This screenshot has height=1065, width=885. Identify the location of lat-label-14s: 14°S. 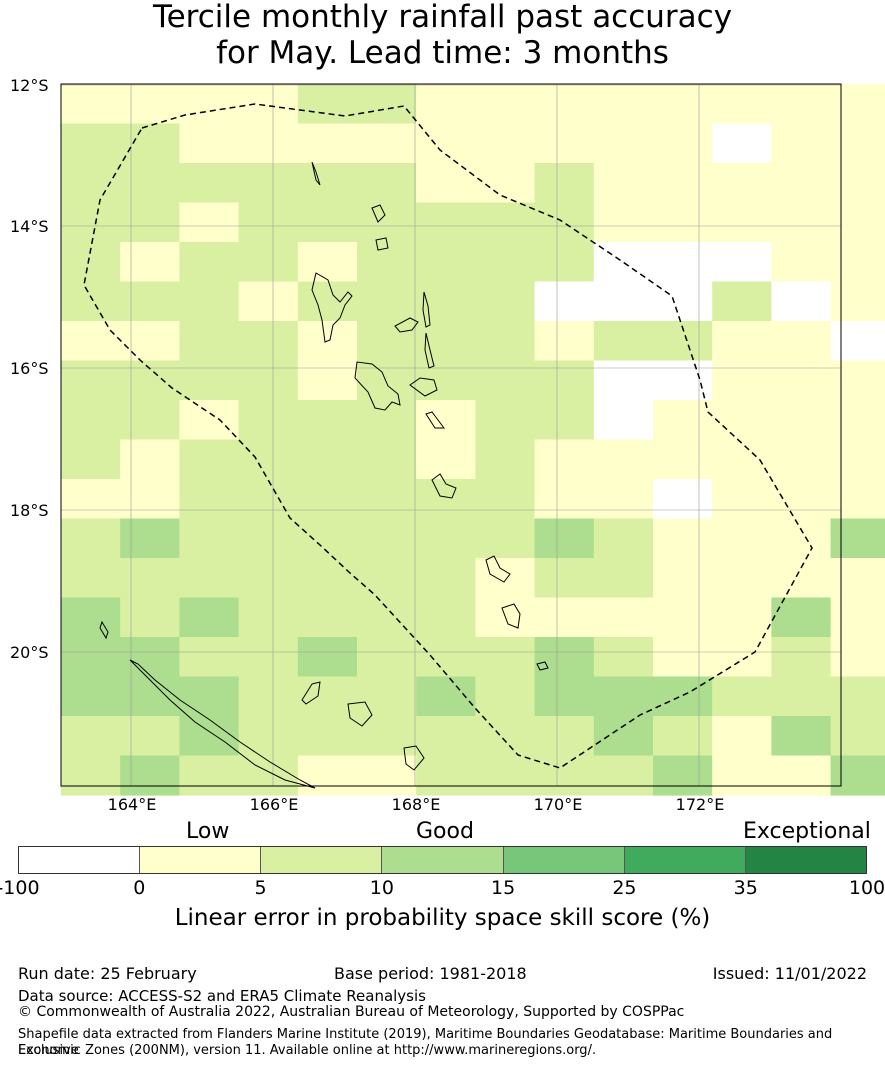
(29, 226).